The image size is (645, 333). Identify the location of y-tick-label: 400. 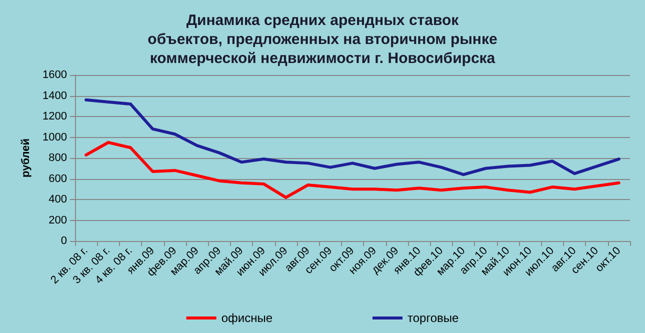
(57, 200).